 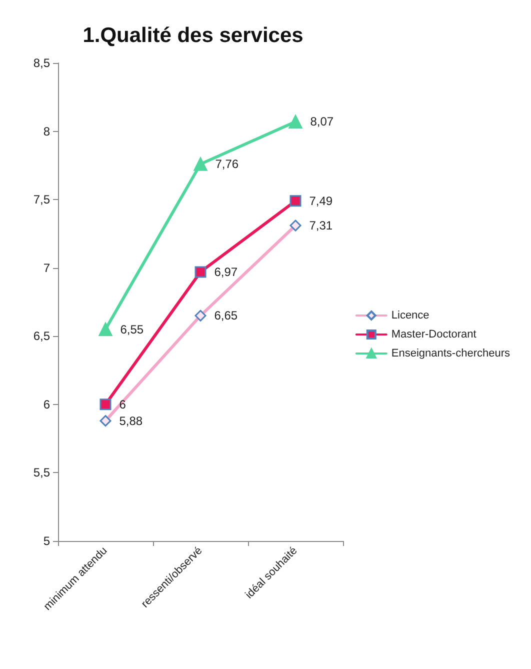 What do you see at coordinates (122, 404) in the screenshot?
I see `data-label: 6` at bounding box center [122, 404].